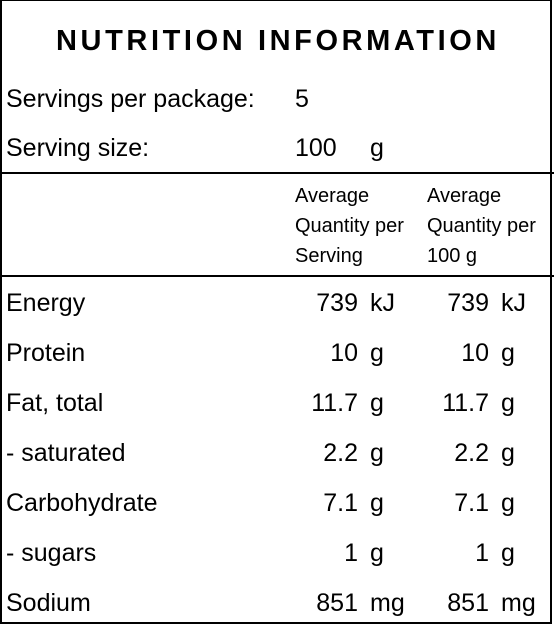 The width and height of the screenshot is (558, 626). Describe the element at coordinates (82, 503) in the screenshot. I see `nutrient-name: Carbohydrate` at that location.